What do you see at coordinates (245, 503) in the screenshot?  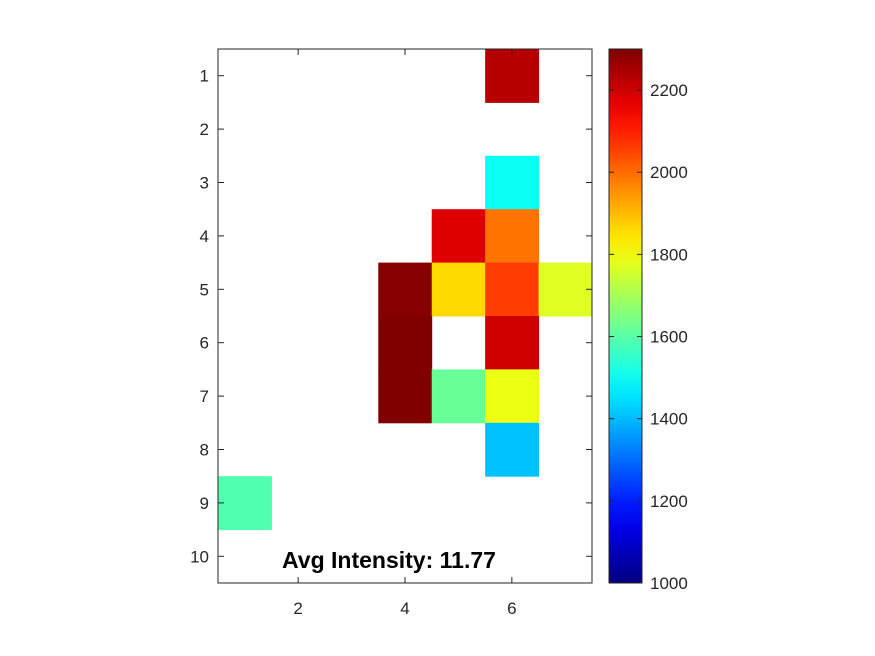 I see `heatmap-cell-r9-c1` at bounding box center [245, 503].